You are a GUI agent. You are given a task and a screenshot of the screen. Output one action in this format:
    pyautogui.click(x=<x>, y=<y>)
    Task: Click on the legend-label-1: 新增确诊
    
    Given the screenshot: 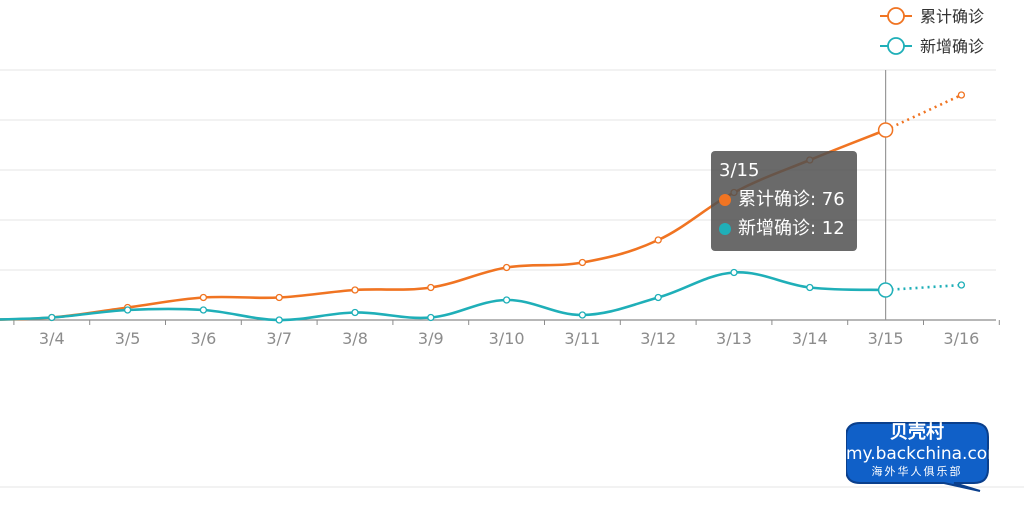 What is the action you would take?
    pyautogui.click(x=952, y=46)
    